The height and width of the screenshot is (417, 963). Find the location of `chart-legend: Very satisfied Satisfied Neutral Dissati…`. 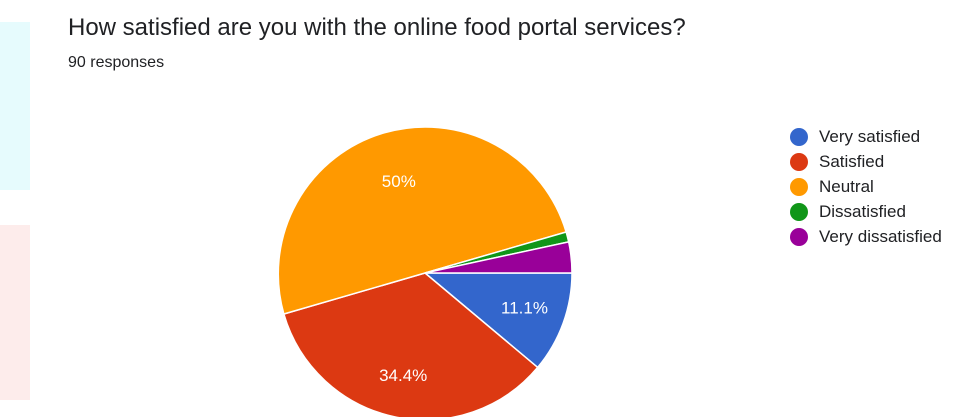

chart-legend: Very satisfied Satisfied Neutral Dissati… is located at coordinates (866, 186).